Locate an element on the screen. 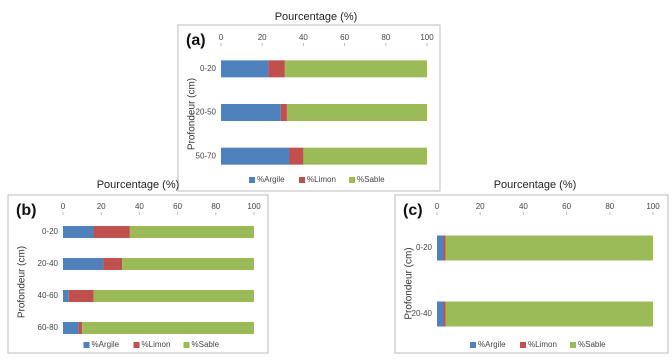  panel-label: (a) is located at coordinates (196, 40).